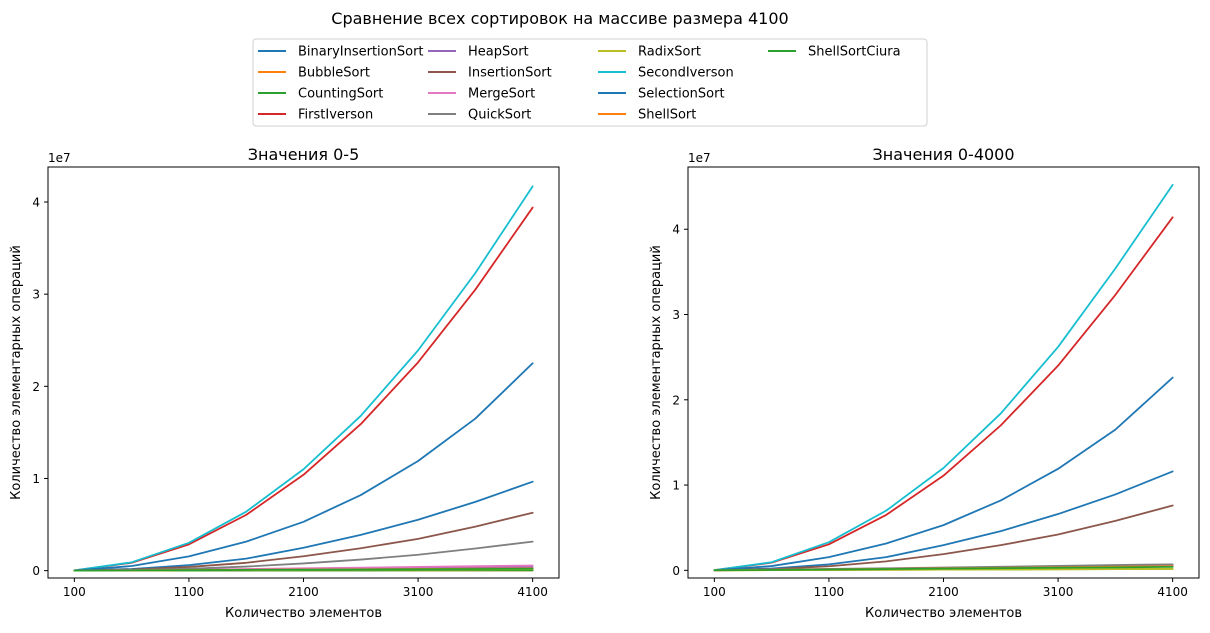 The height and width of the screenshot is (633, 1210). I want to click on legend-label: RadixSort, so click(669, 52).